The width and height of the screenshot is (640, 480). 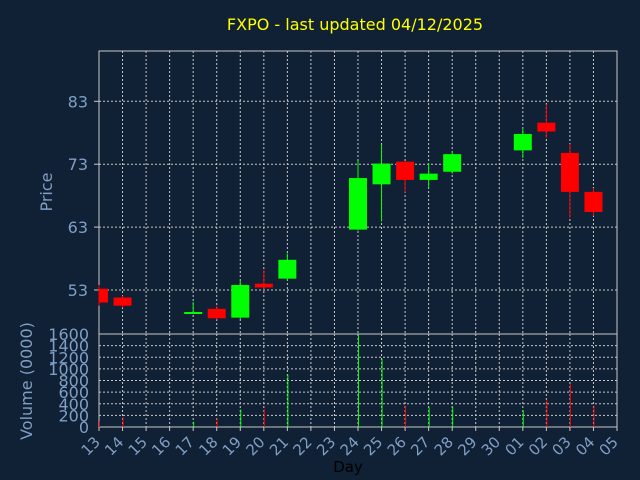 What do you see at coordinates (562, 446) in the screenshot?
I see `x-tick-label: 03` at bounding box center [562, 446].